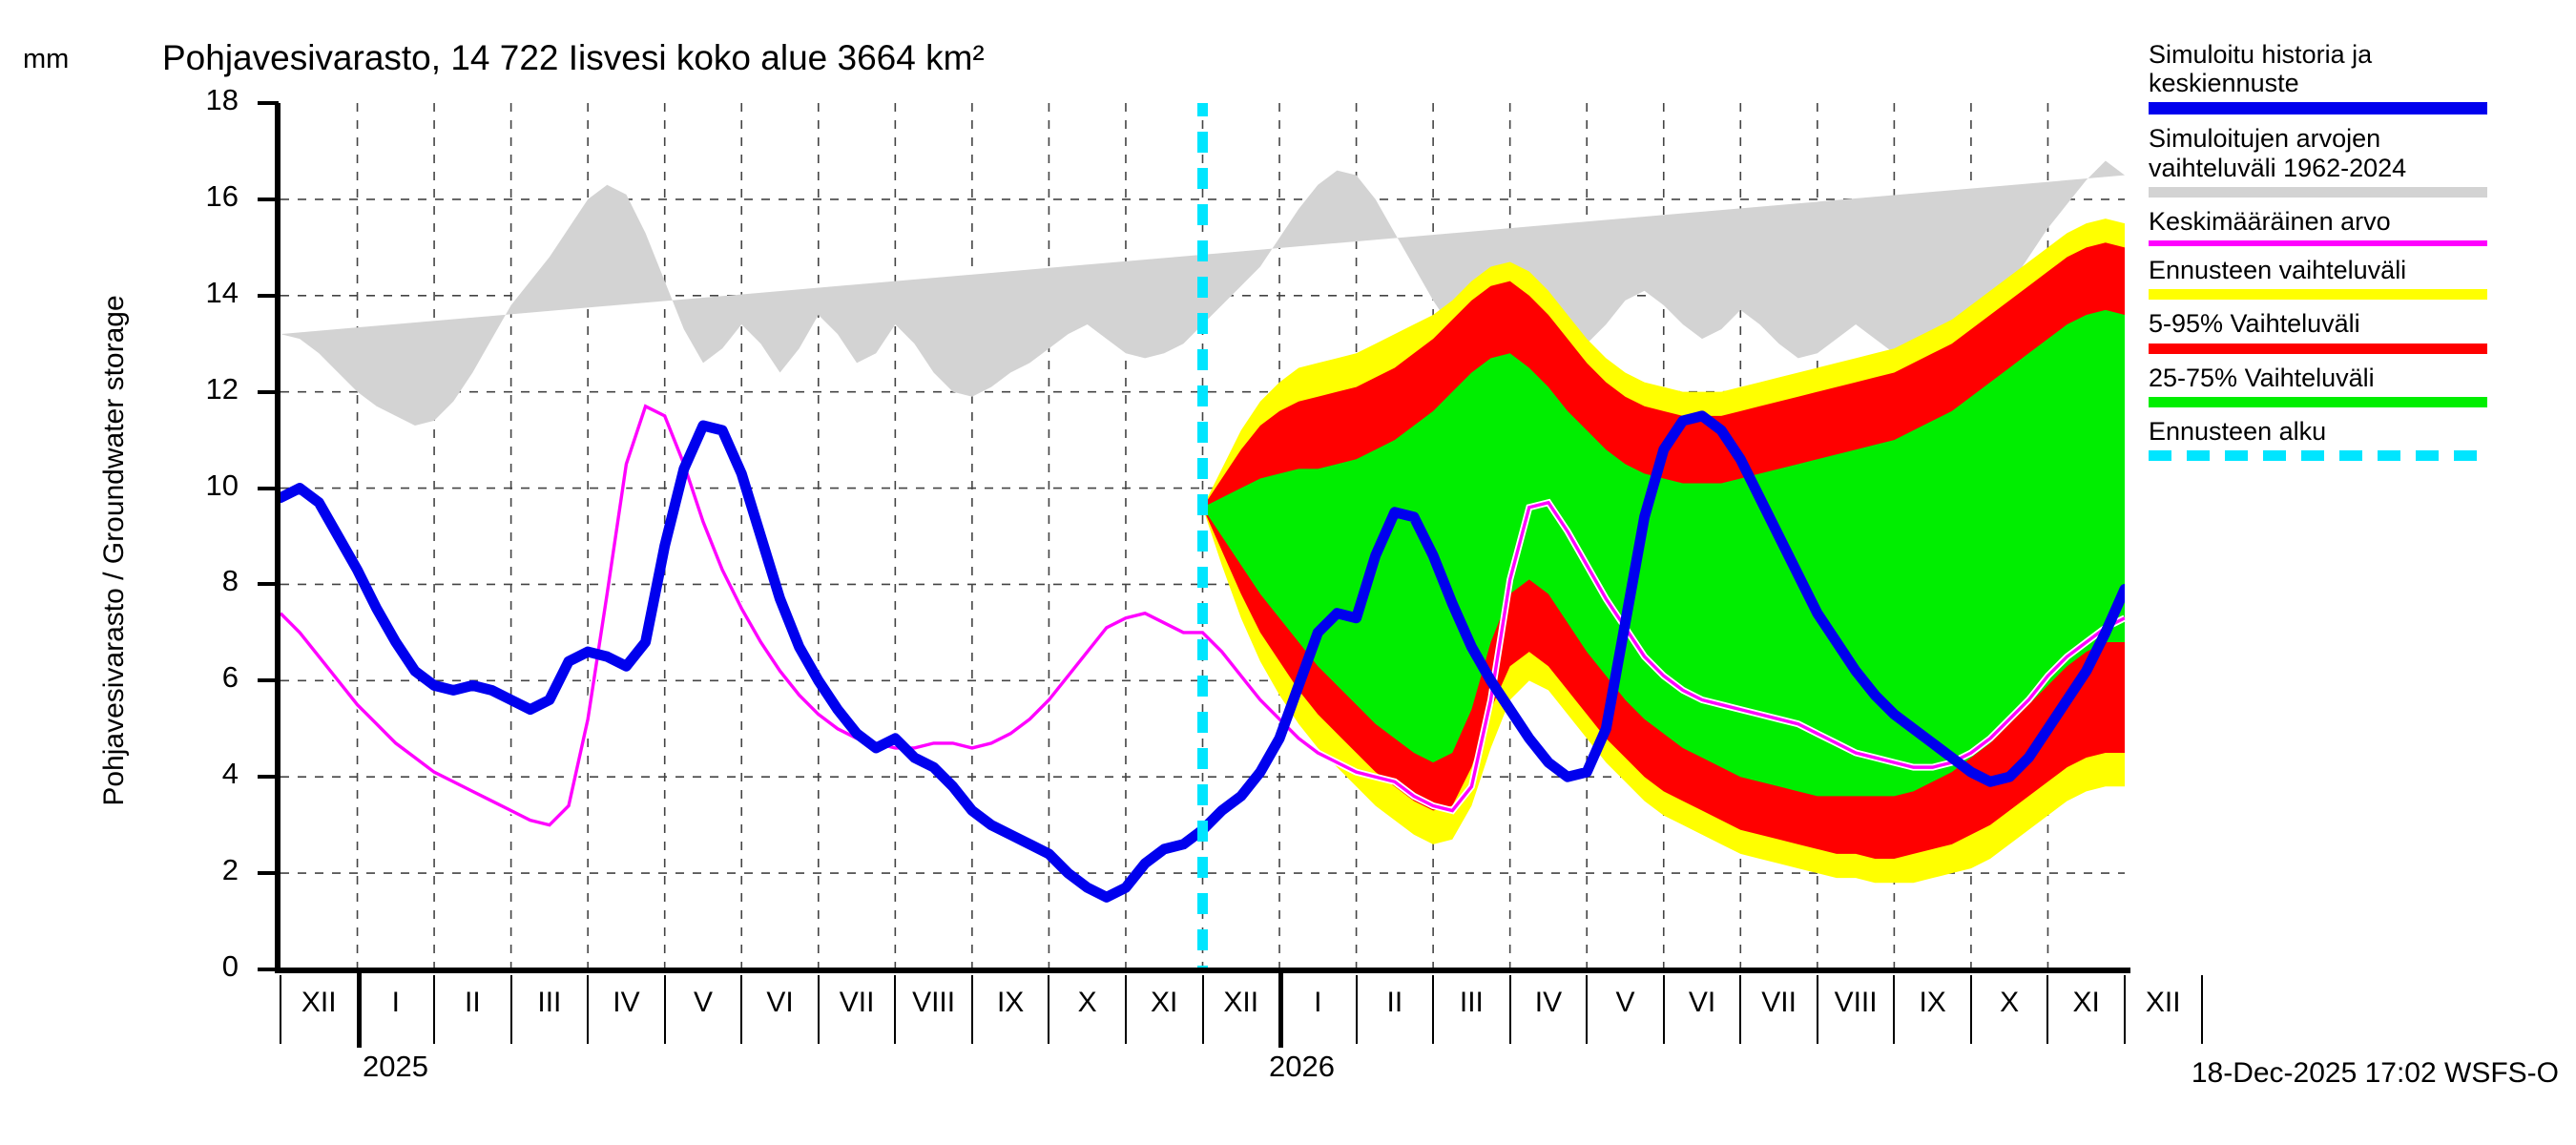 The image size is (2576, 1145). Describe the element at coordinates (2358, 331) in the screenshot. I see `legend-item-4: 5-95% Vaihteluväli` at that location.